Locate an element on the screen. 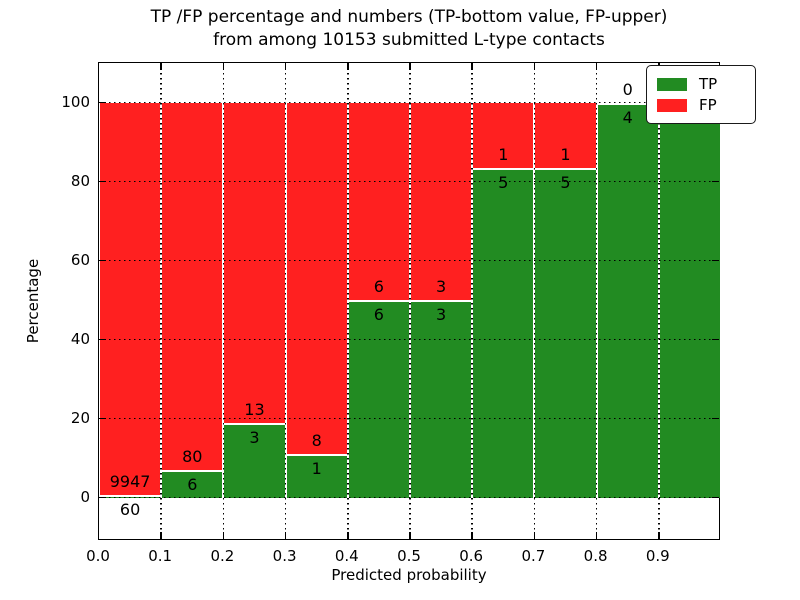 The height and width of the screenshot is (600, 800). x-tick-label: 0.5 is located at coordinates (409, 556).